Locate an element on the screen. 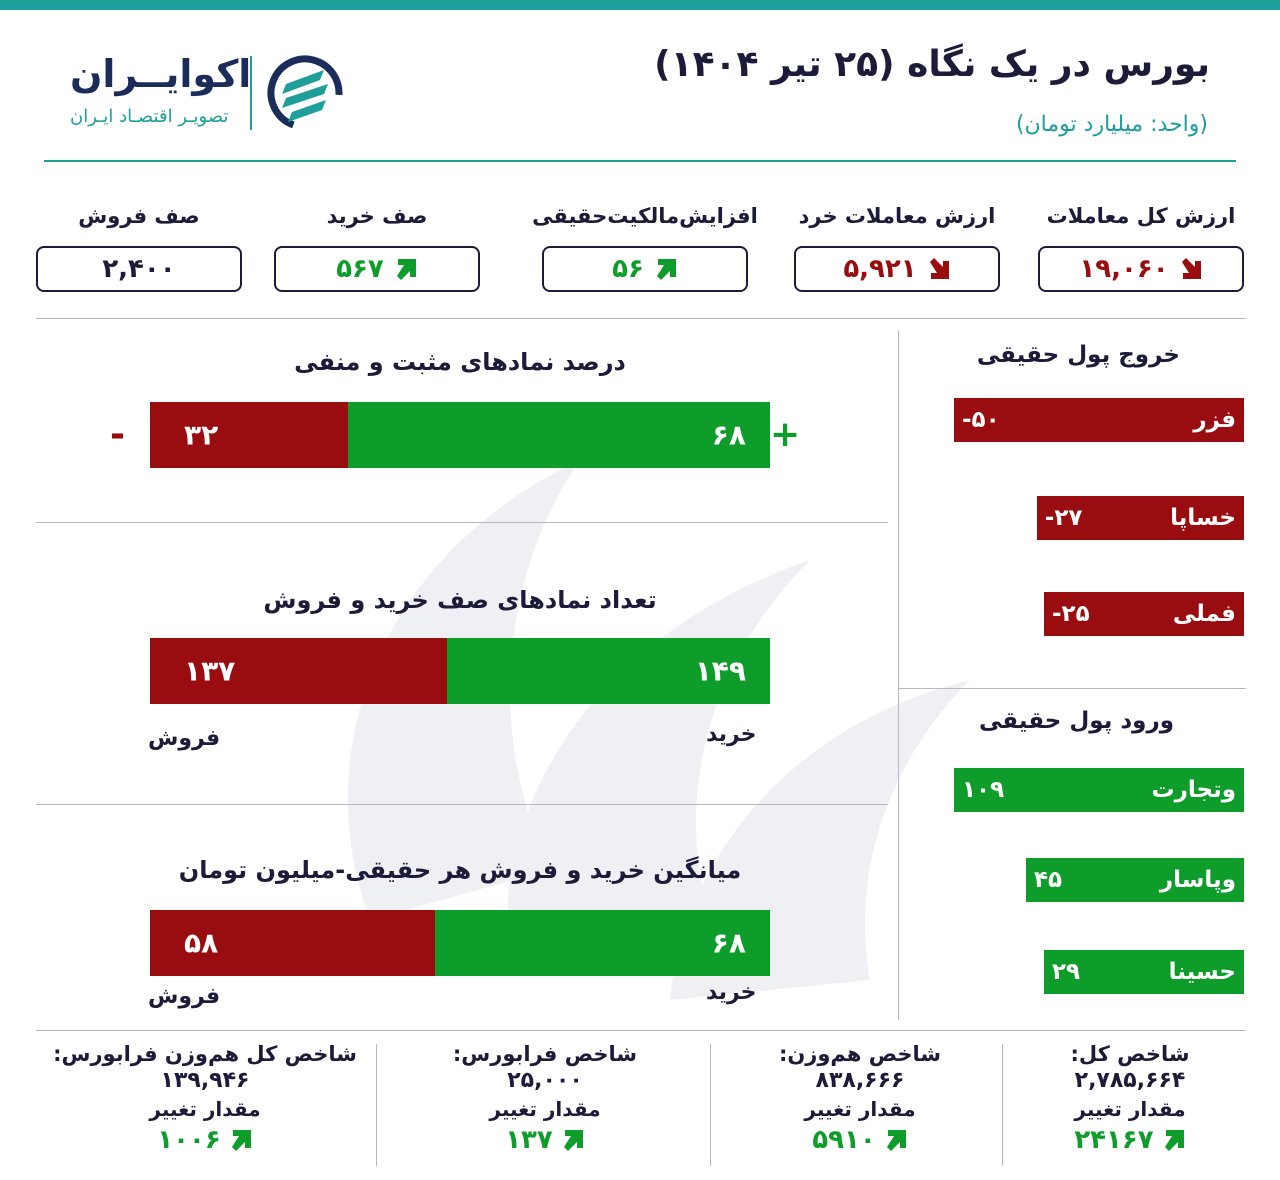 The height and width of the screenshot is (1180, 1280). brand-tagline: تصویـر اقتصـاد ایـران is located at coordinates (149, 116).